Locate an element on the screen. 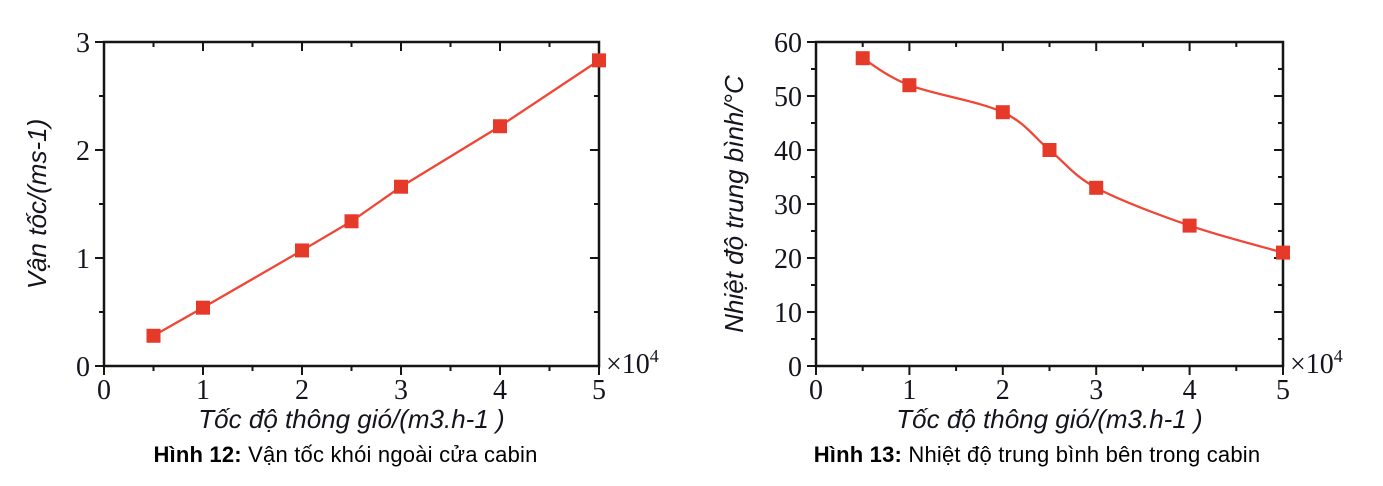 This screenshot has width=1383, height=486. svg-text: Vận tốc/(ms-1) is located at coordinates (37, 204).